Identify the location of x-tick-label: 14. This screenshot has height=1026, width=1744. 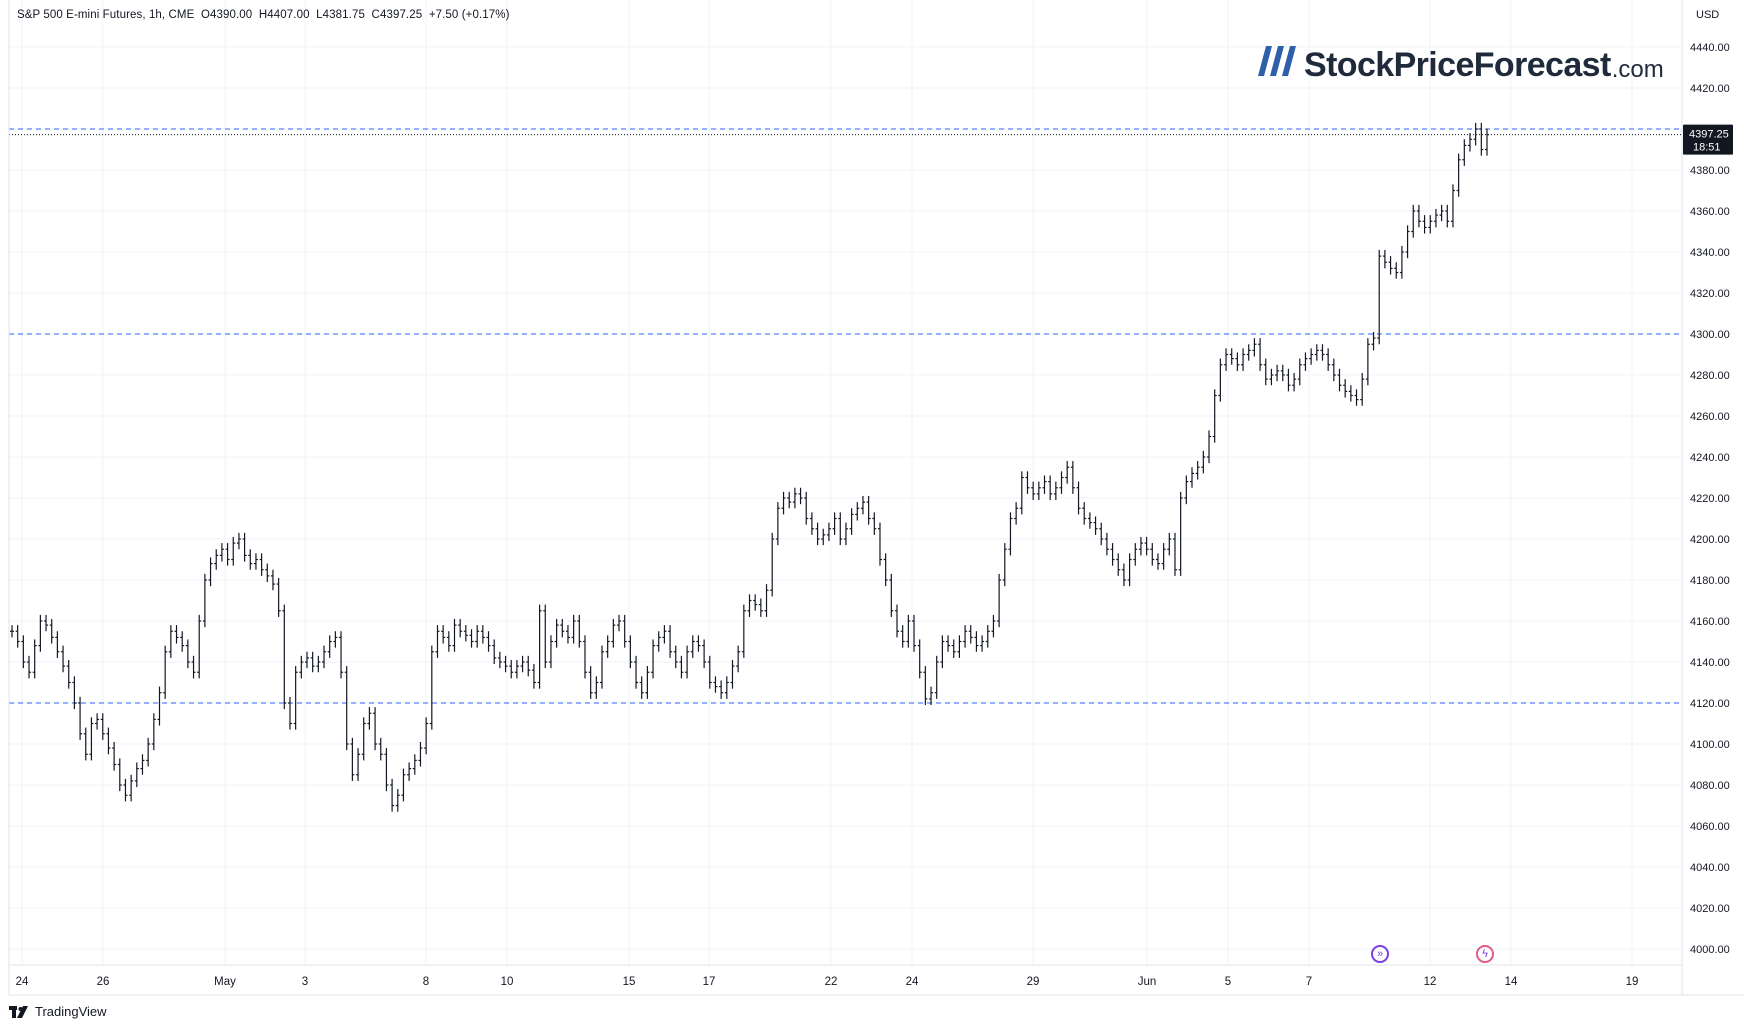
(1511, 982).